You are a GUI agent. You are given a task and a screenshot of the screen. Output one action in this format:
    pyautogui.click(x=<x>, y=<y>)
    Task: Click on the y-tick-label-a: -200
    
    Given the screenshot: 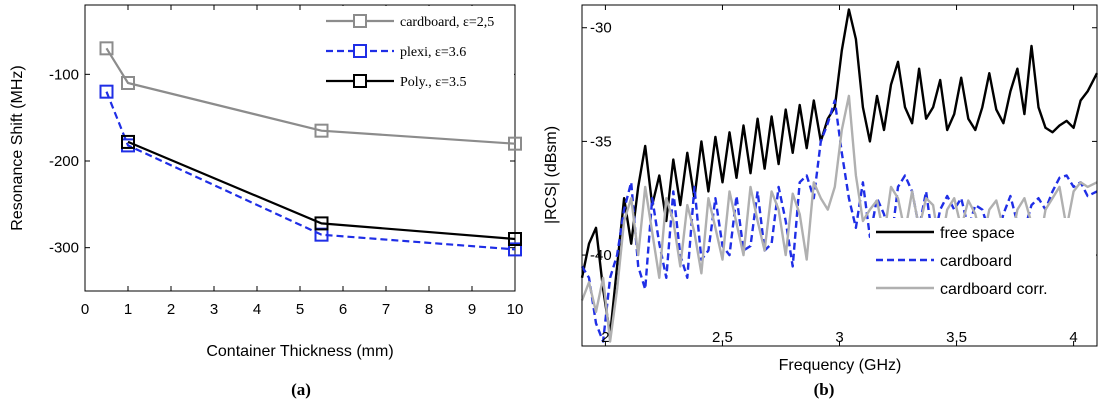 What is the action you would take?
    pyautogui.click(x=64, y=161)
    